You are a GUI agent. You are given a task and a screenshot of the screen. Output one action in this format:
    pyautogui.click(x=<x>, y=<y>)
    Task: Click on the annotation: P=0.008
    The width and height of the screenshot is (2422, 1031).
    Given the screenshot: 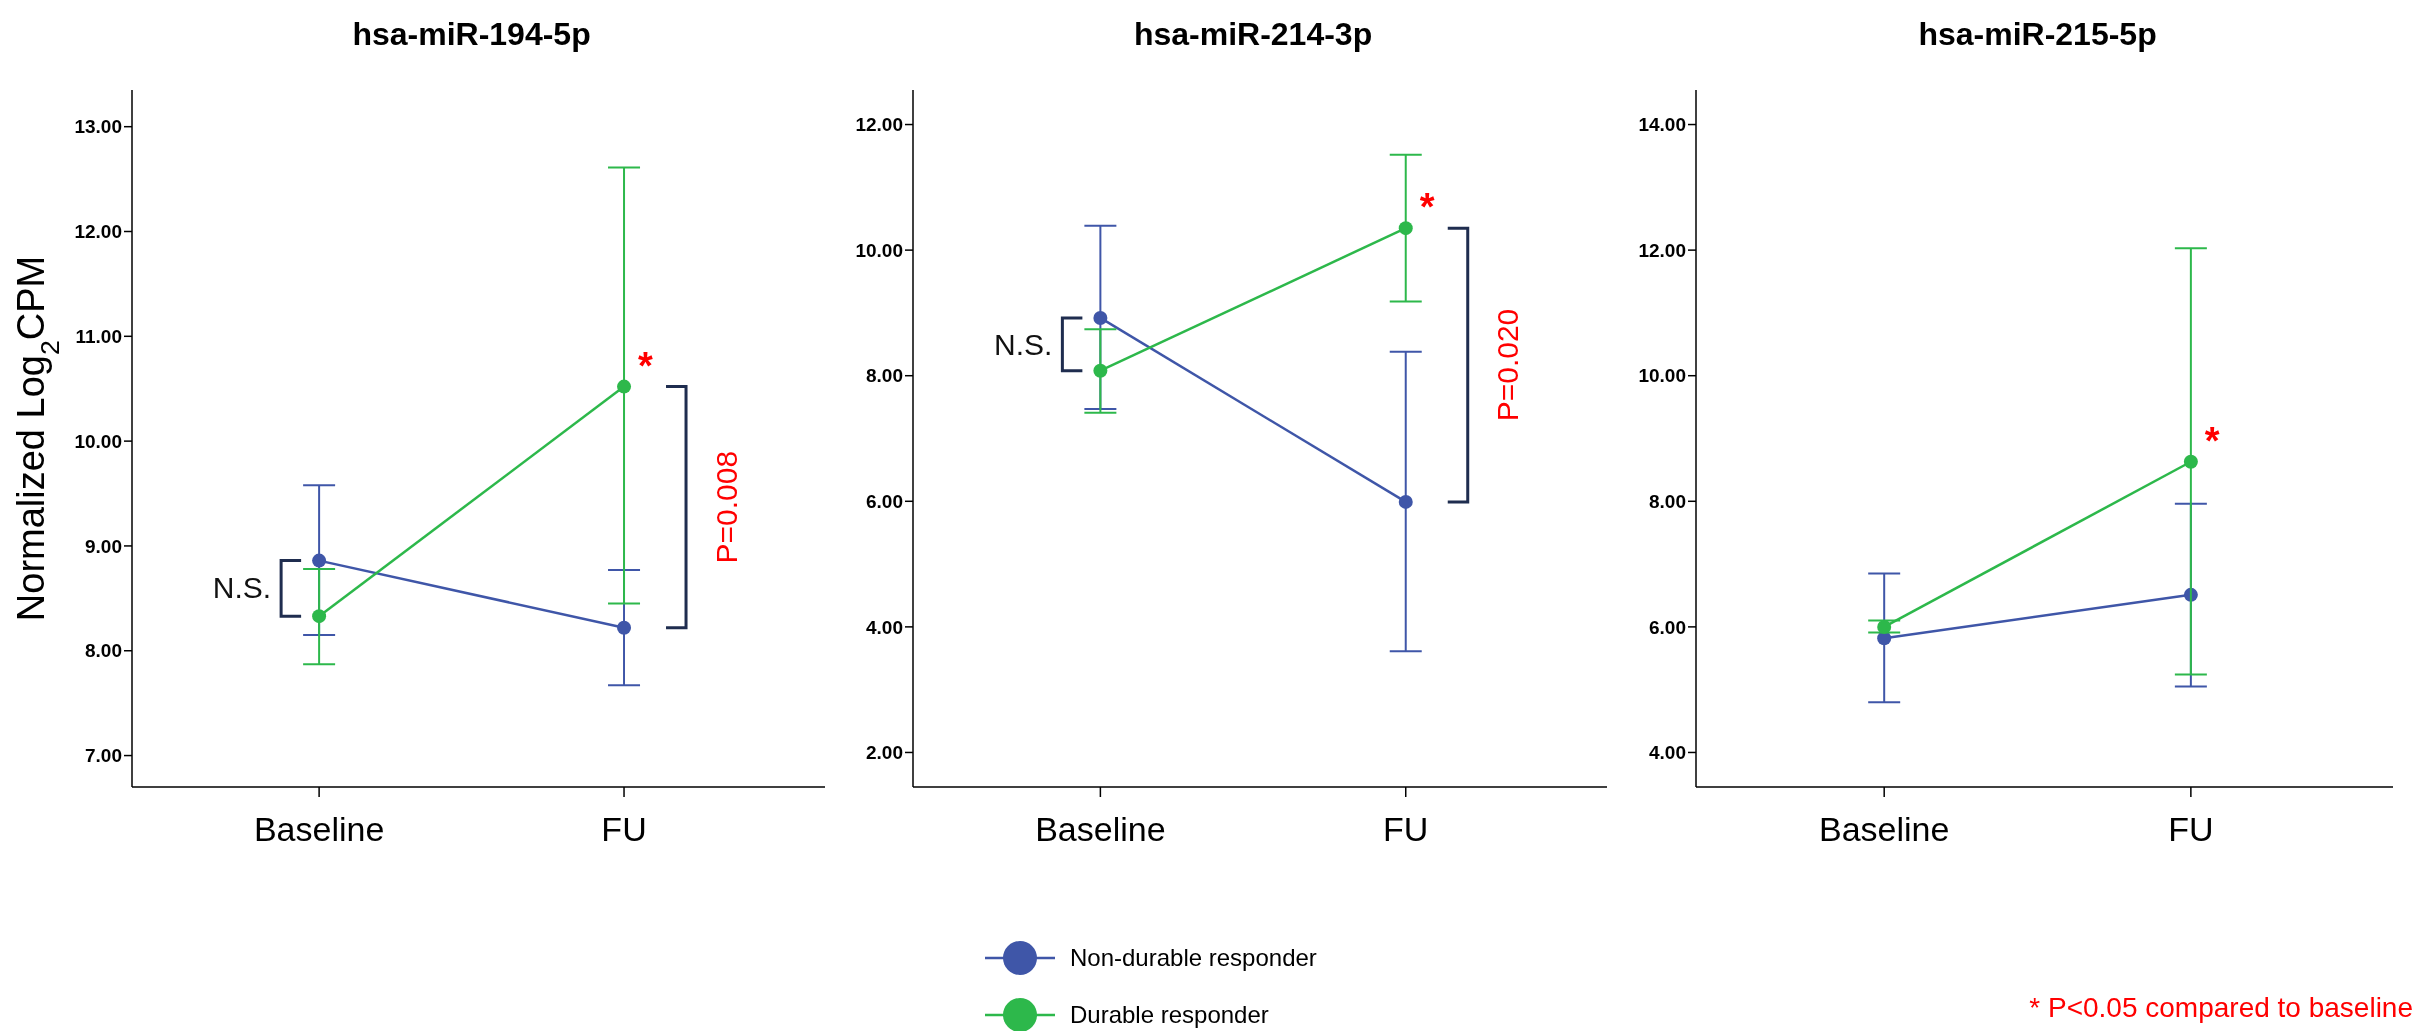 What is the action you would take?
    pyautogui.click(x=726, y=507)
    